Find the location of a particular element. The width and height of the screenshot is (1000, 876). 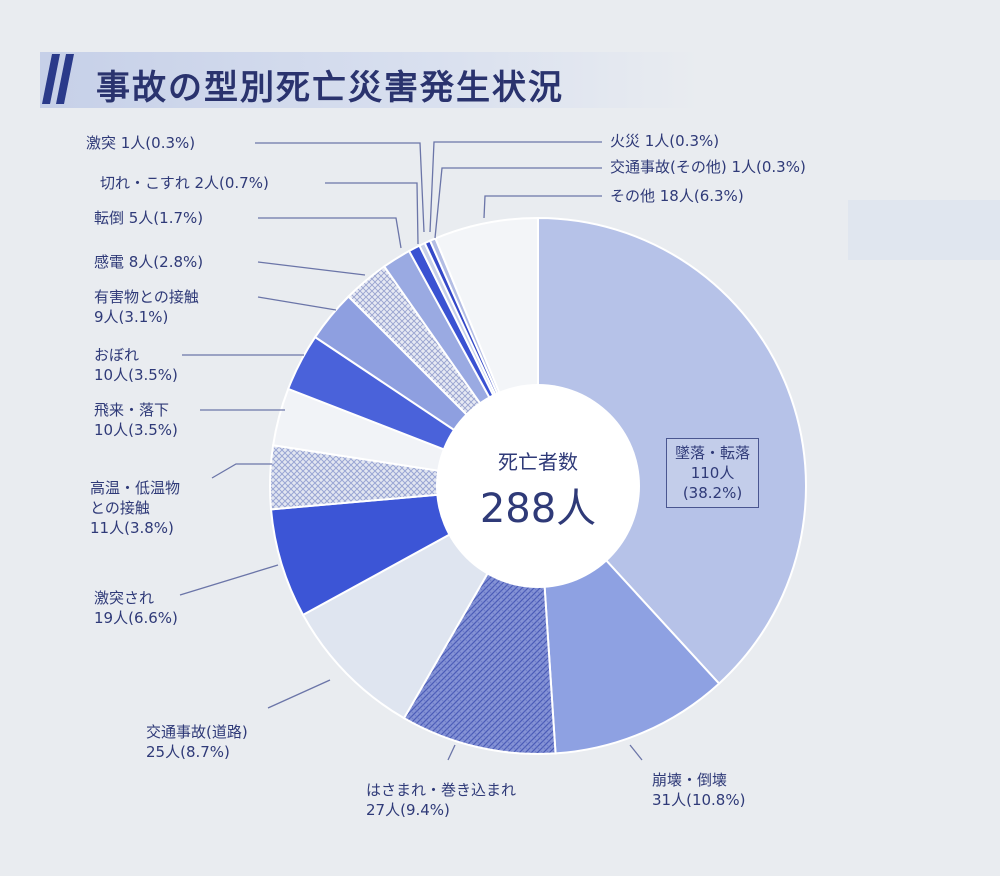

label-koutsu-sonota: 交通事故(その他) 1人(0.3%) is located at coordinates (708, 167).